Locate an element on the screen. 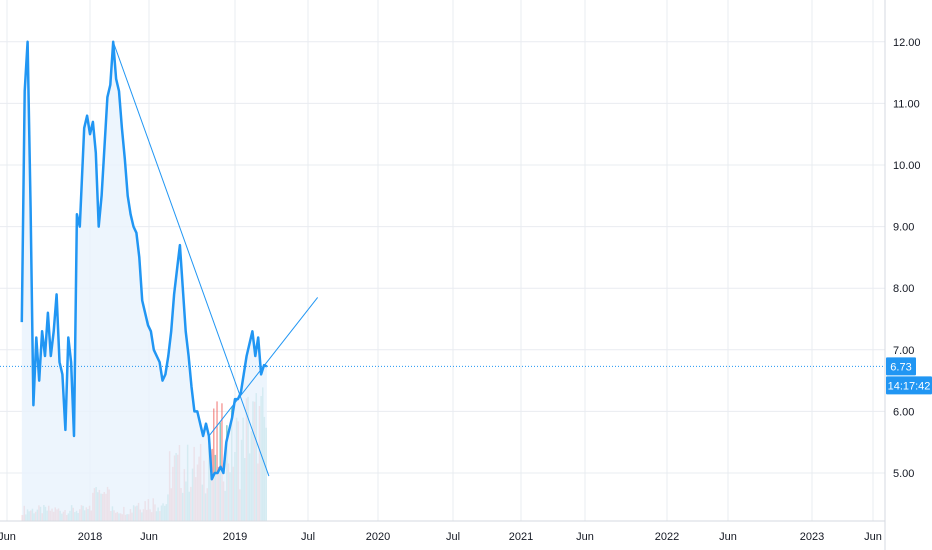 The width and height of the screenshot is (932, 550). price-tick-label: 11.00 is located at coordinates (906, 104).